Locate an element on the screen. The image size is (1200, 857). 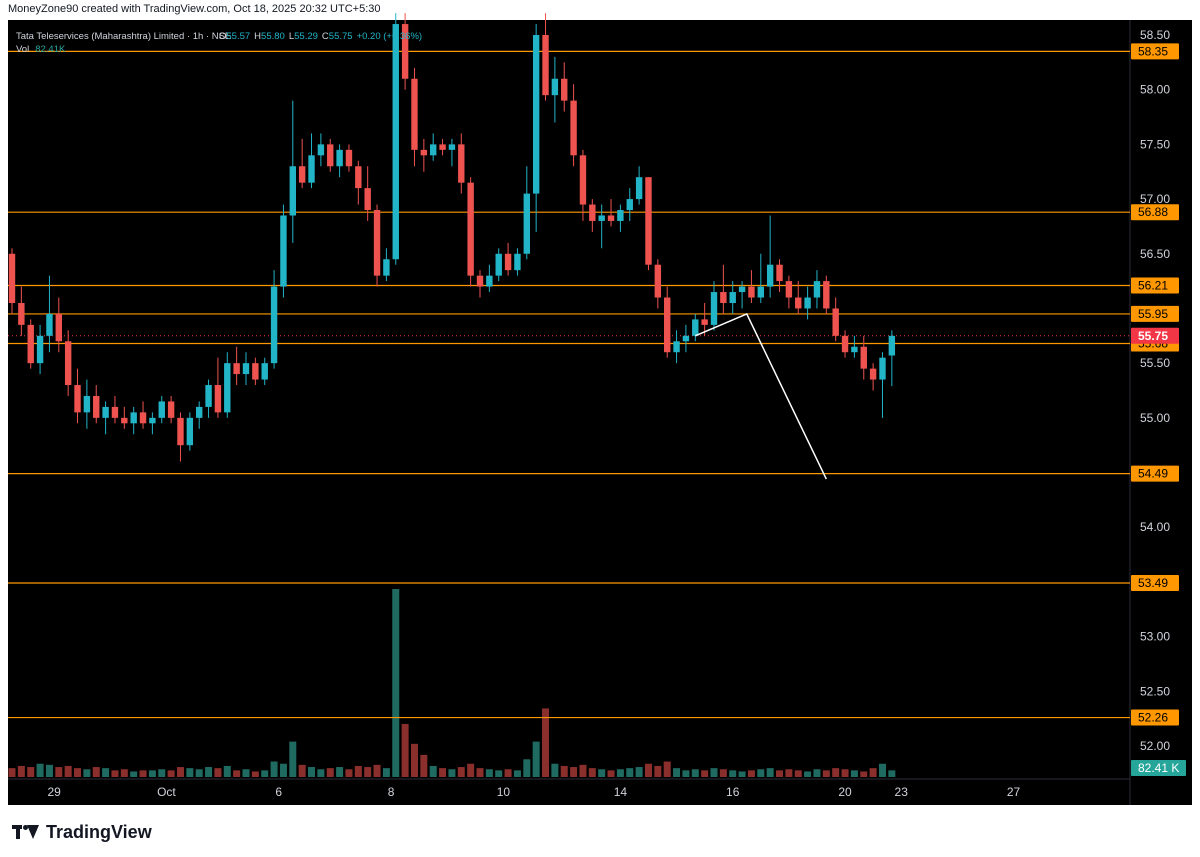
price-tick-label: 55.50 is located at coordinates (1155, 363).